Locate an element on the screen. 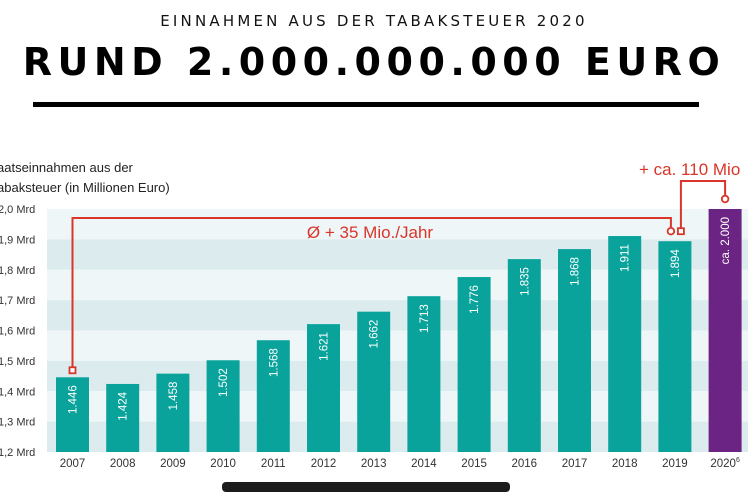  y-tick-label: 1,5 Mrd is located at coordinates (17, 362).